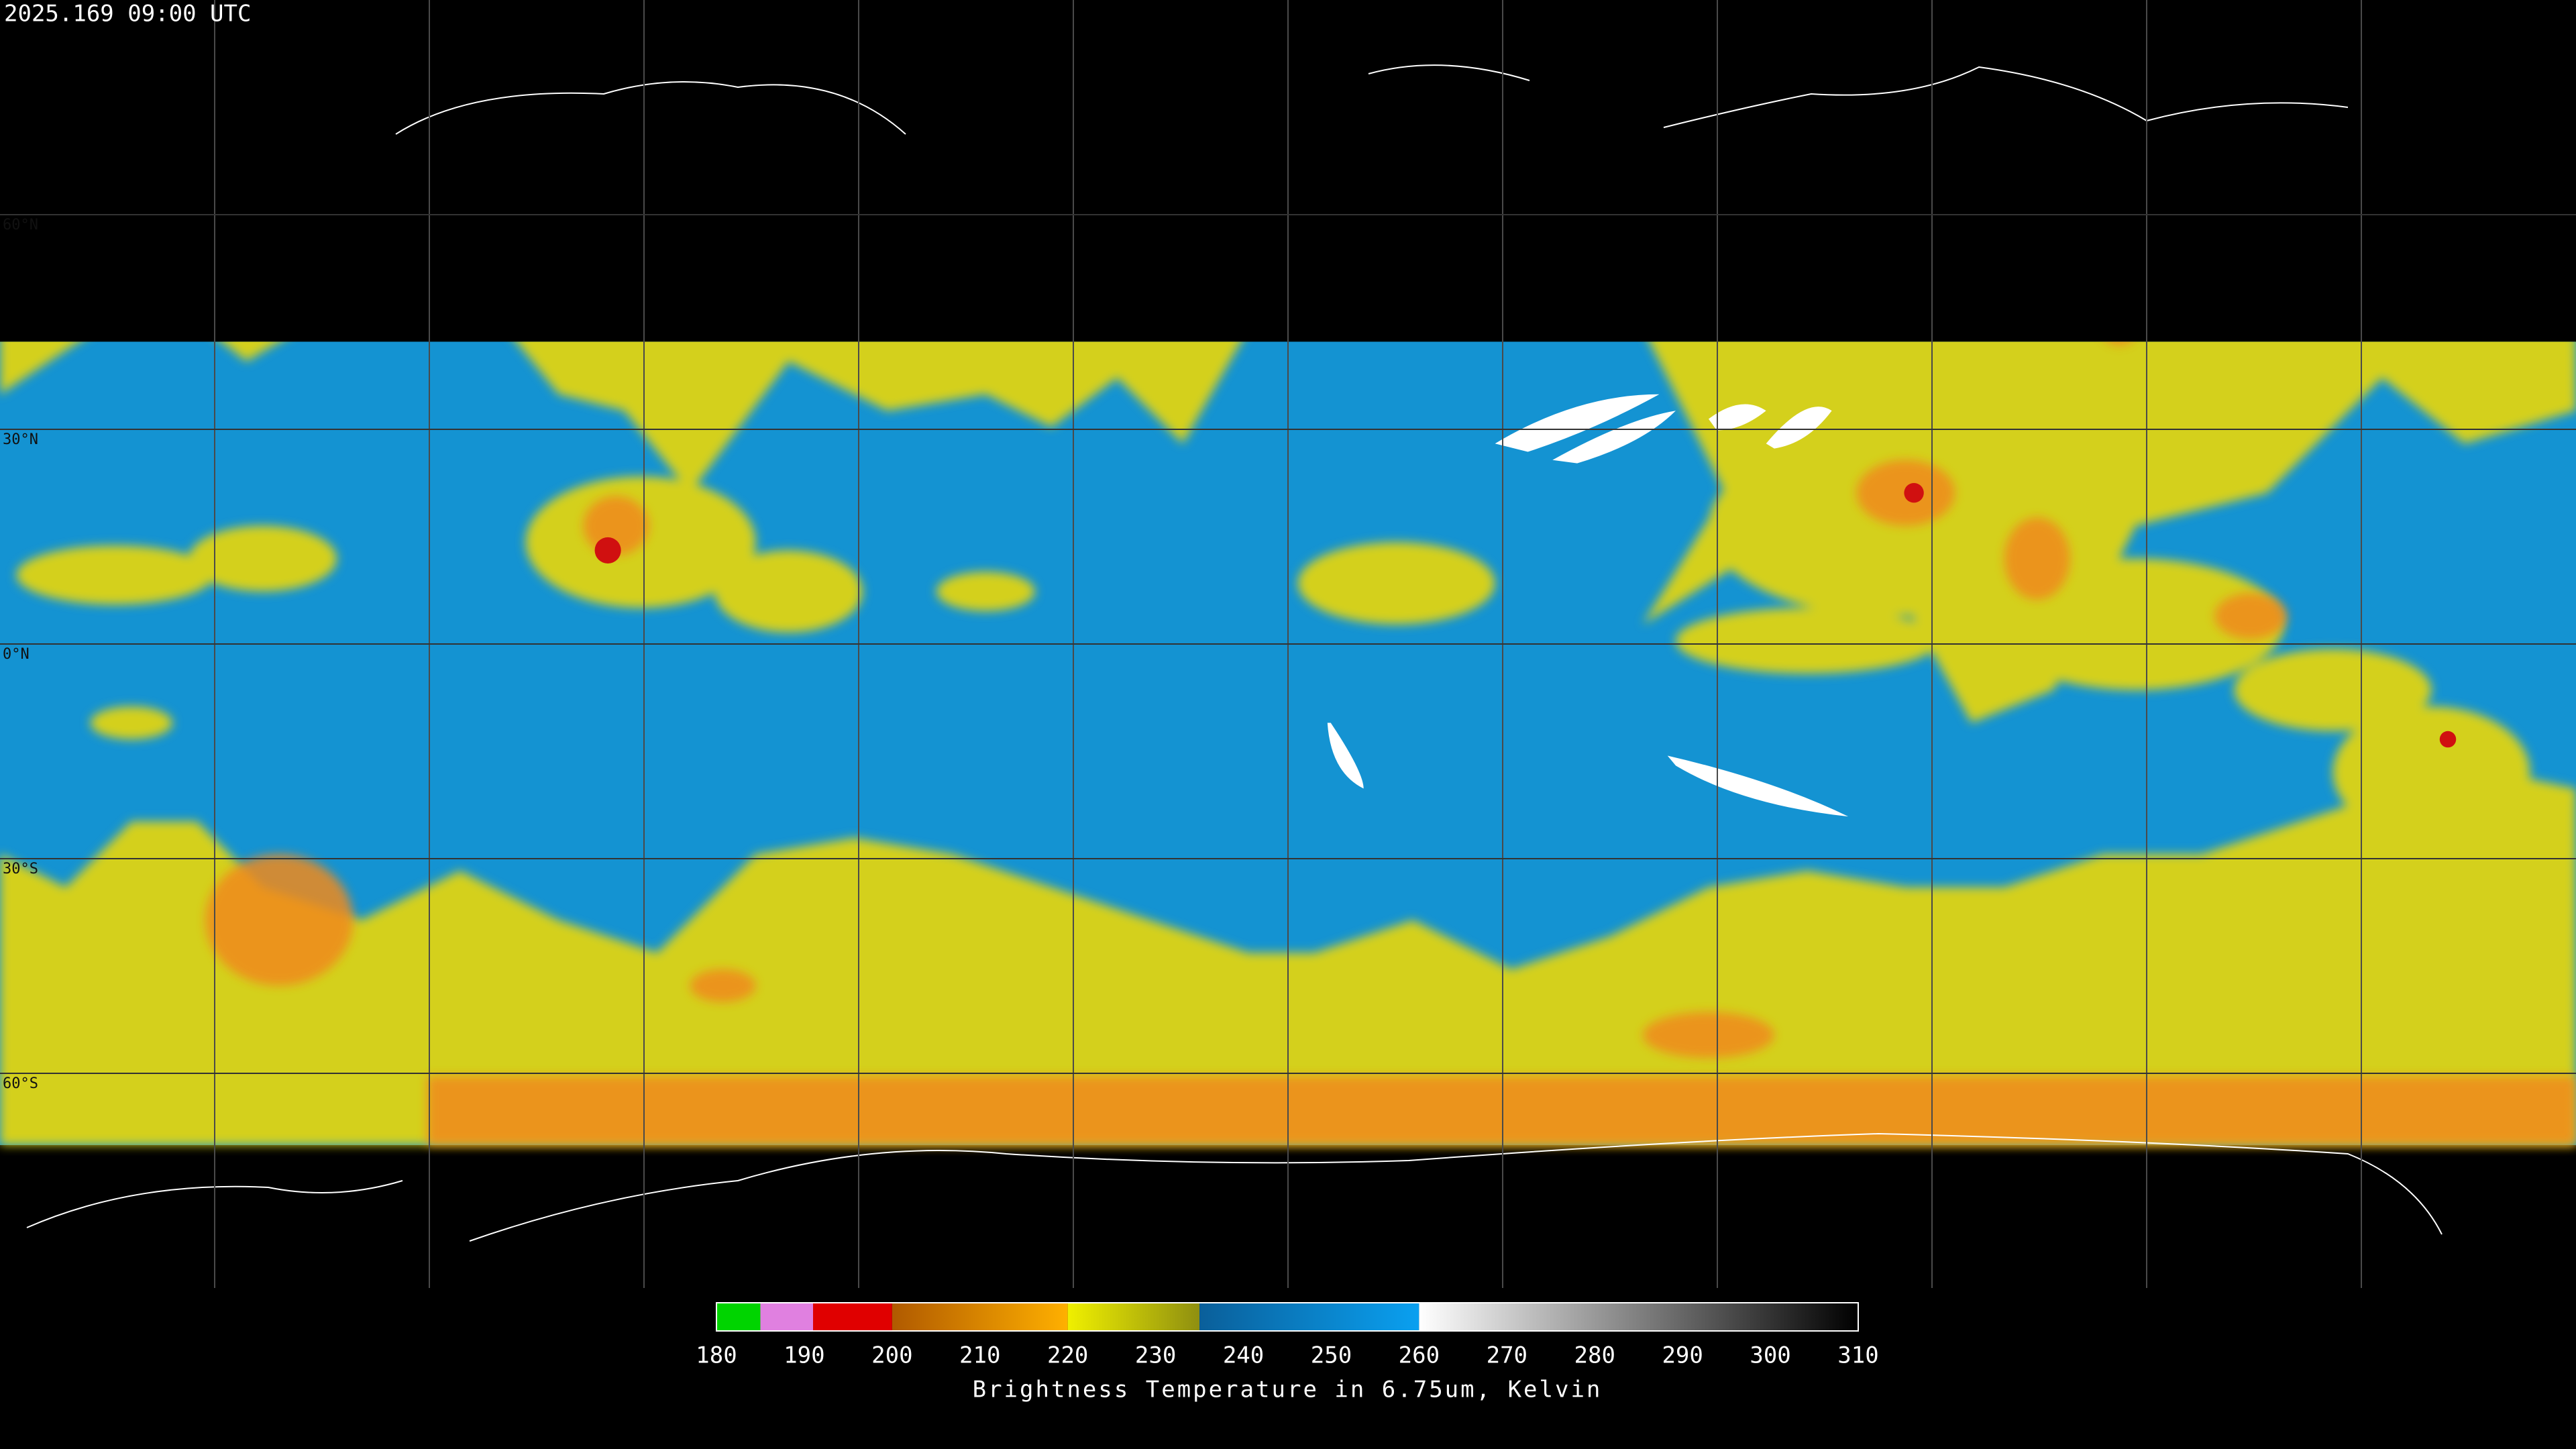  Describe the element at coordinates (1155, 1355) in the screenshot. I see `colorbar-tick-label: 230` at that location.